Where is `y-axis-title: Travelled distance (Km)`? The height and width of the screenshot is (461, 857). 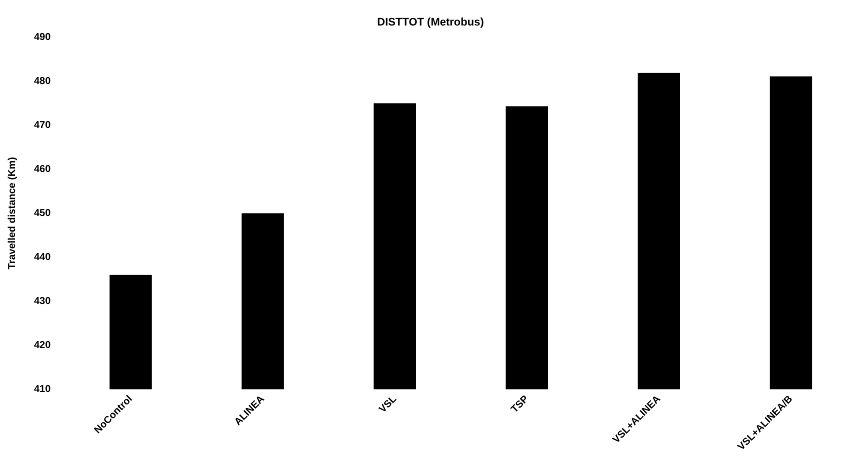
y-axis-title: Travelled distance (Km) is located at coordinates (12, 213).